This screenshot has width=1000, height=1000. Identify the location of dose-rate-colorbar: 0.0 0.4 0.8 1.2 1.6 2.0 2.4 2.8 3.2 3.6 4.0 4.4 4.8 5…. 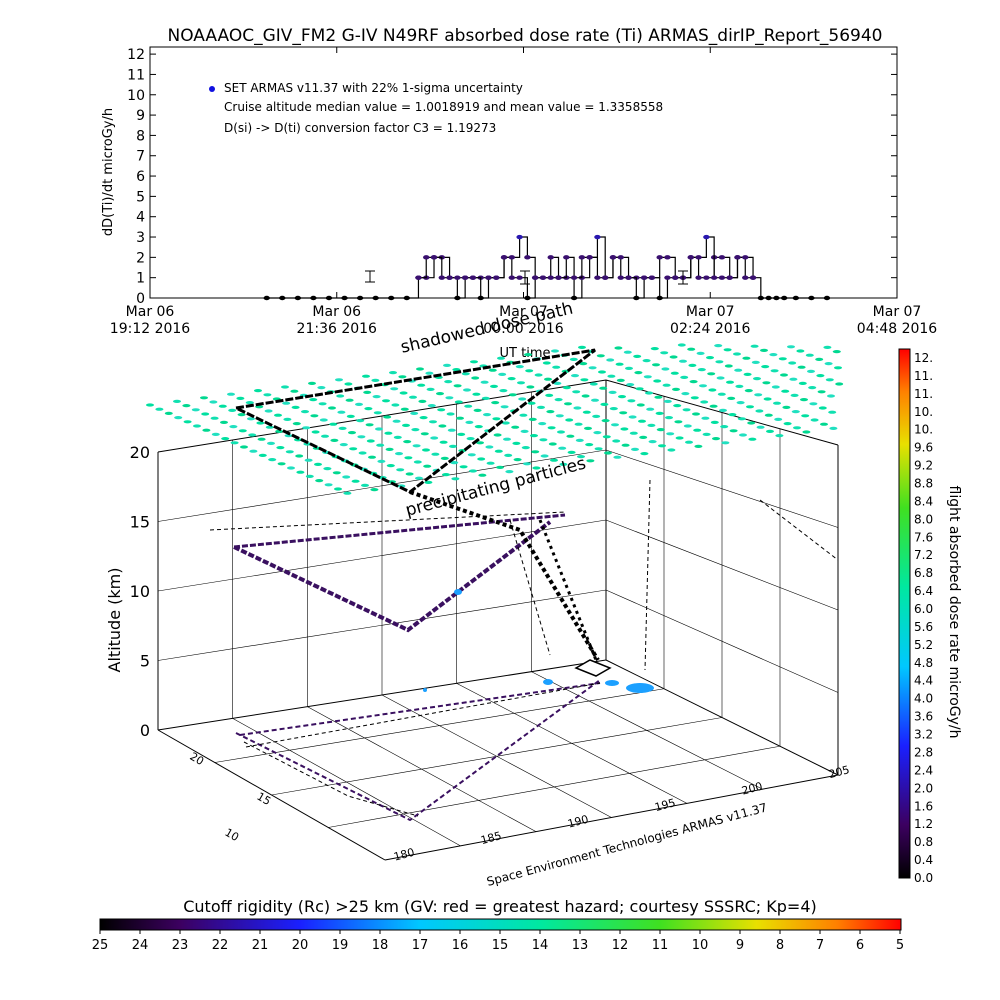
(930, 616).